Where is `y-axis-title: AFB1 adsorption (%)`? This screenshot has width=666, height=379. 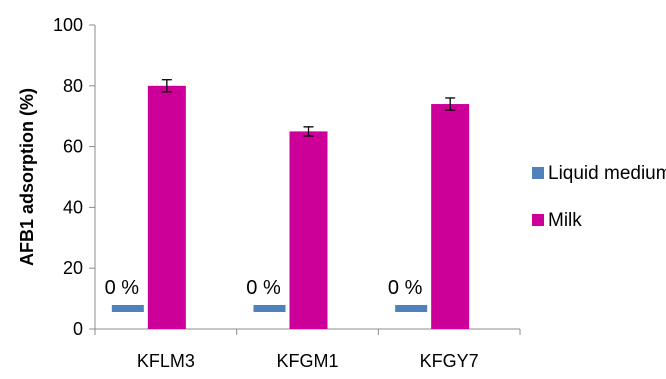 y-axis-title: AFB1 adsorption (%) is located at coordinates (27, 177).